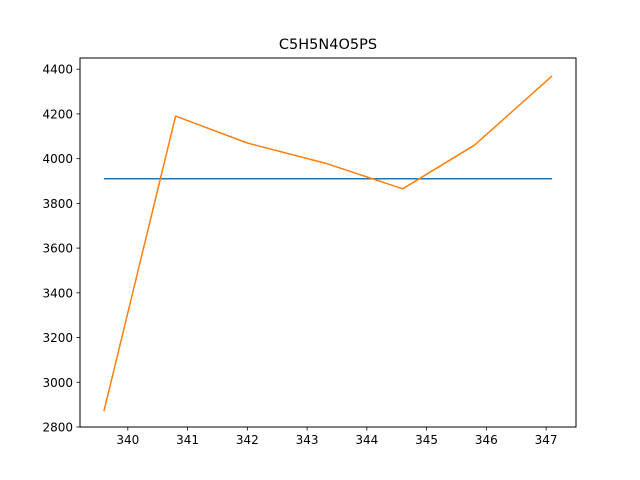 This screenshot has height=480, width=640. What do you see at coordinates (127, 440) in the screenshot?
I see `x-tick-label: 340` at bounding box center [127, 440].